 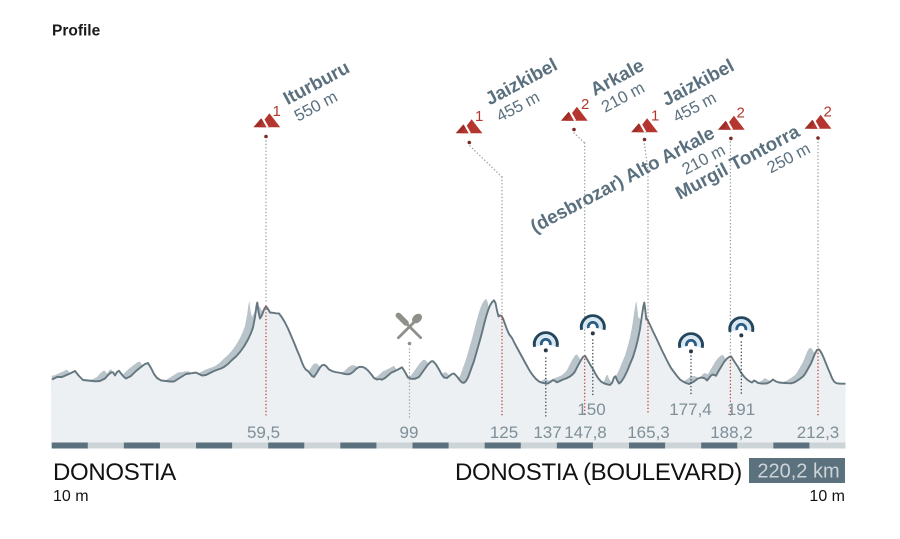 What do you see at coordinates (690, 409) in the screenshot?
I see `svg-text: 177,4` at bounding box center [690, 409].